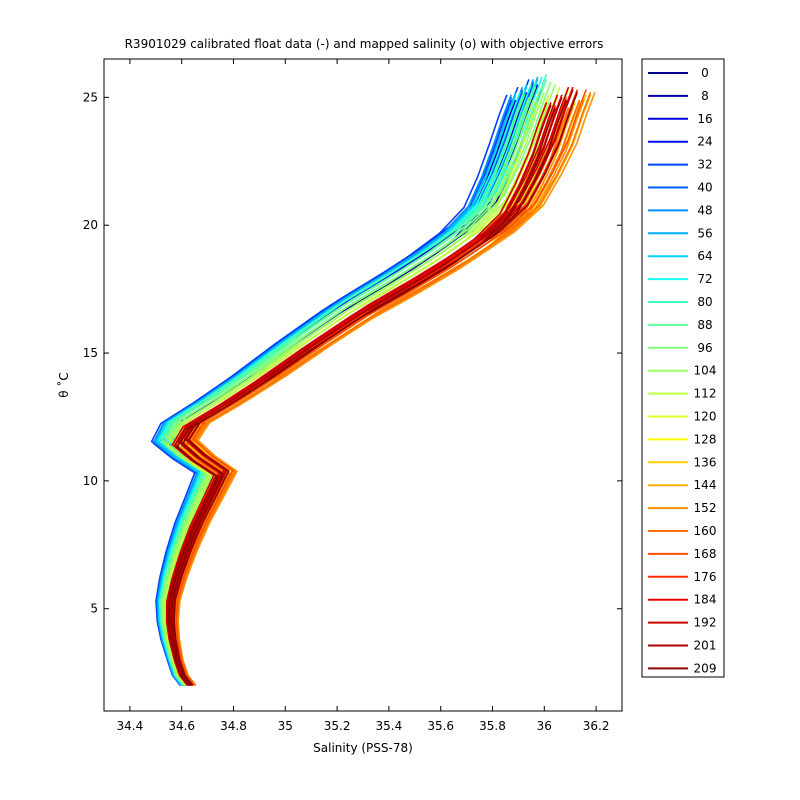 The width and height of the screenshot is (800, 800). Describe the element at coordinates (705, 394) in the screenshot. I see `legend-label: 112` at that location.